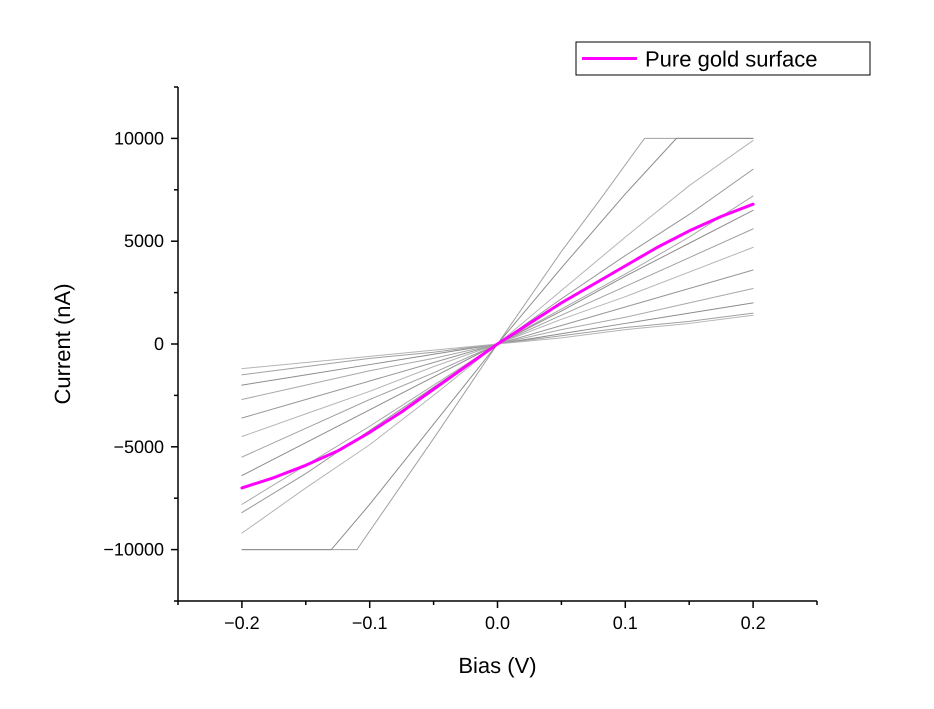 This screenshot has height=709, width=934. What do you see at coordinates (731, 59) in the screenshot?
I see `legend-label: Pure gold surface` at bounding box center [731, 59].